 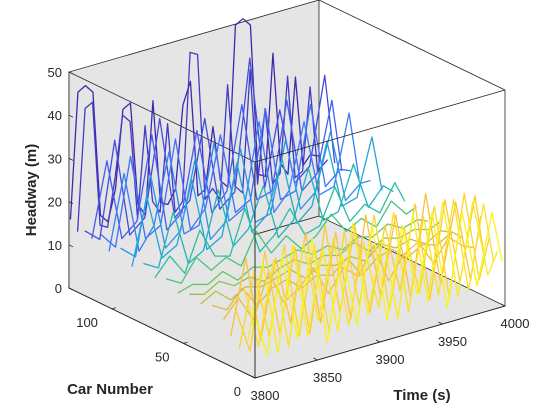 What do you see at coordinates (55, 115) in the screenshot?
I see `z-tick-label: 40` at bounding box center [55, 115].